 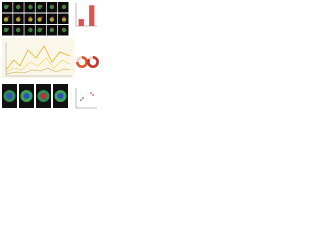 I want to click on figure, so click(x=50, y=55).